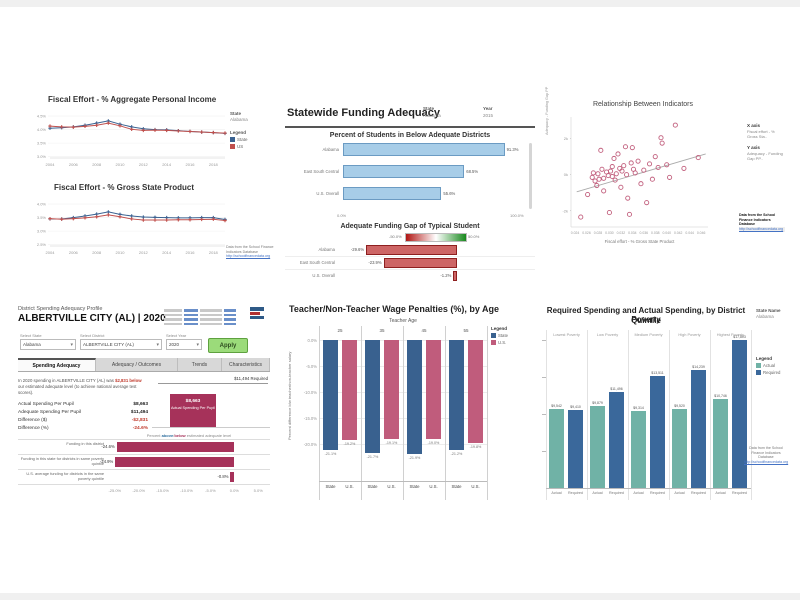 The image size is (800, 600). I want to click on legend-swatch, so click(232, 146).